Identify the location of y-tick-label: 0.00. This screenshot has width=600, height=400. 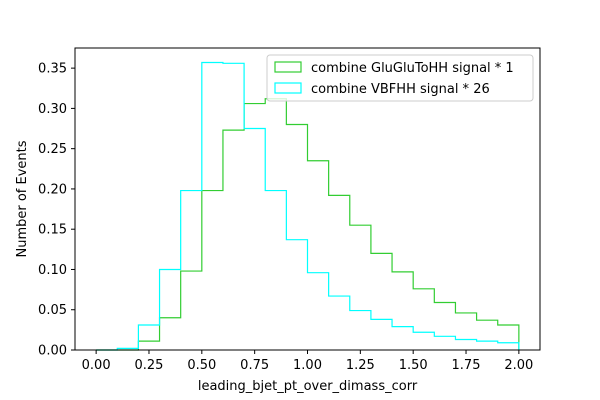
(52, 351).